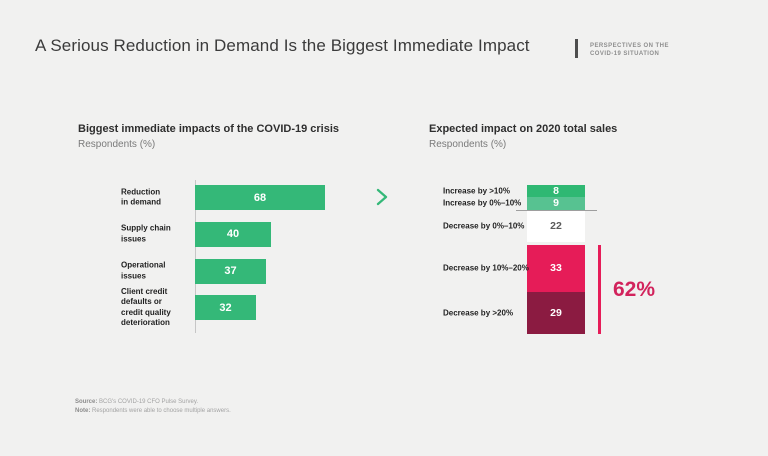 Image resolution: width=768 pixels, height=456 pixels. I want to click on segment-value: 9, so click(556, 203).